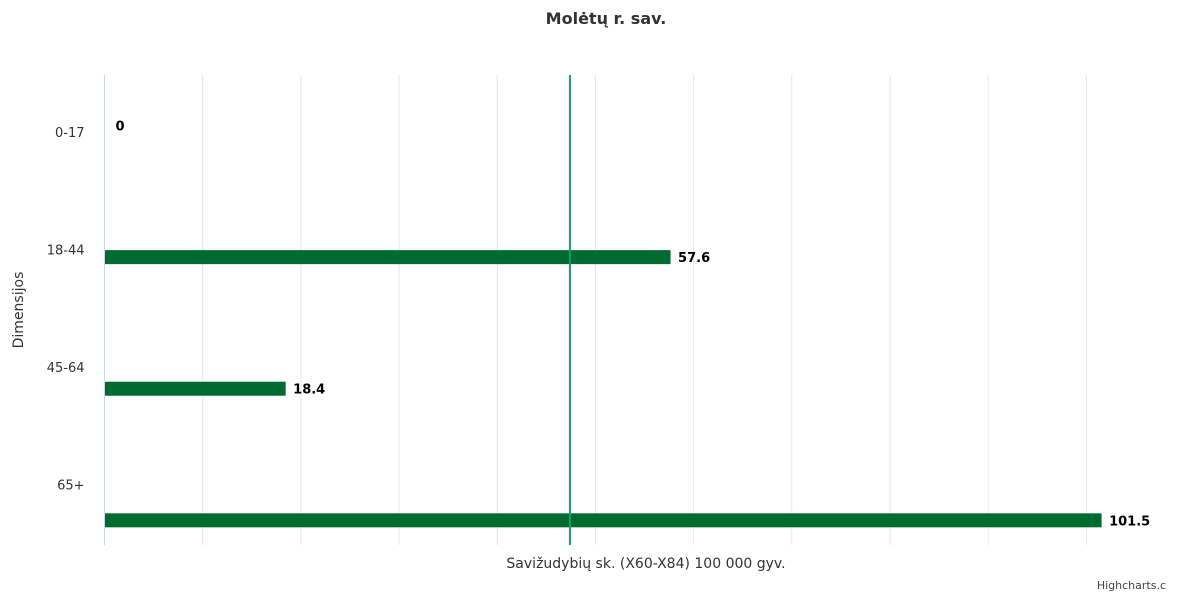 The height and width of the screenshot is (592, 1182). What do you see at coordinates (1131, 585) in the screenshot?
I see `credits-link: Highcharts.c` at bounding box center [1131, 585].